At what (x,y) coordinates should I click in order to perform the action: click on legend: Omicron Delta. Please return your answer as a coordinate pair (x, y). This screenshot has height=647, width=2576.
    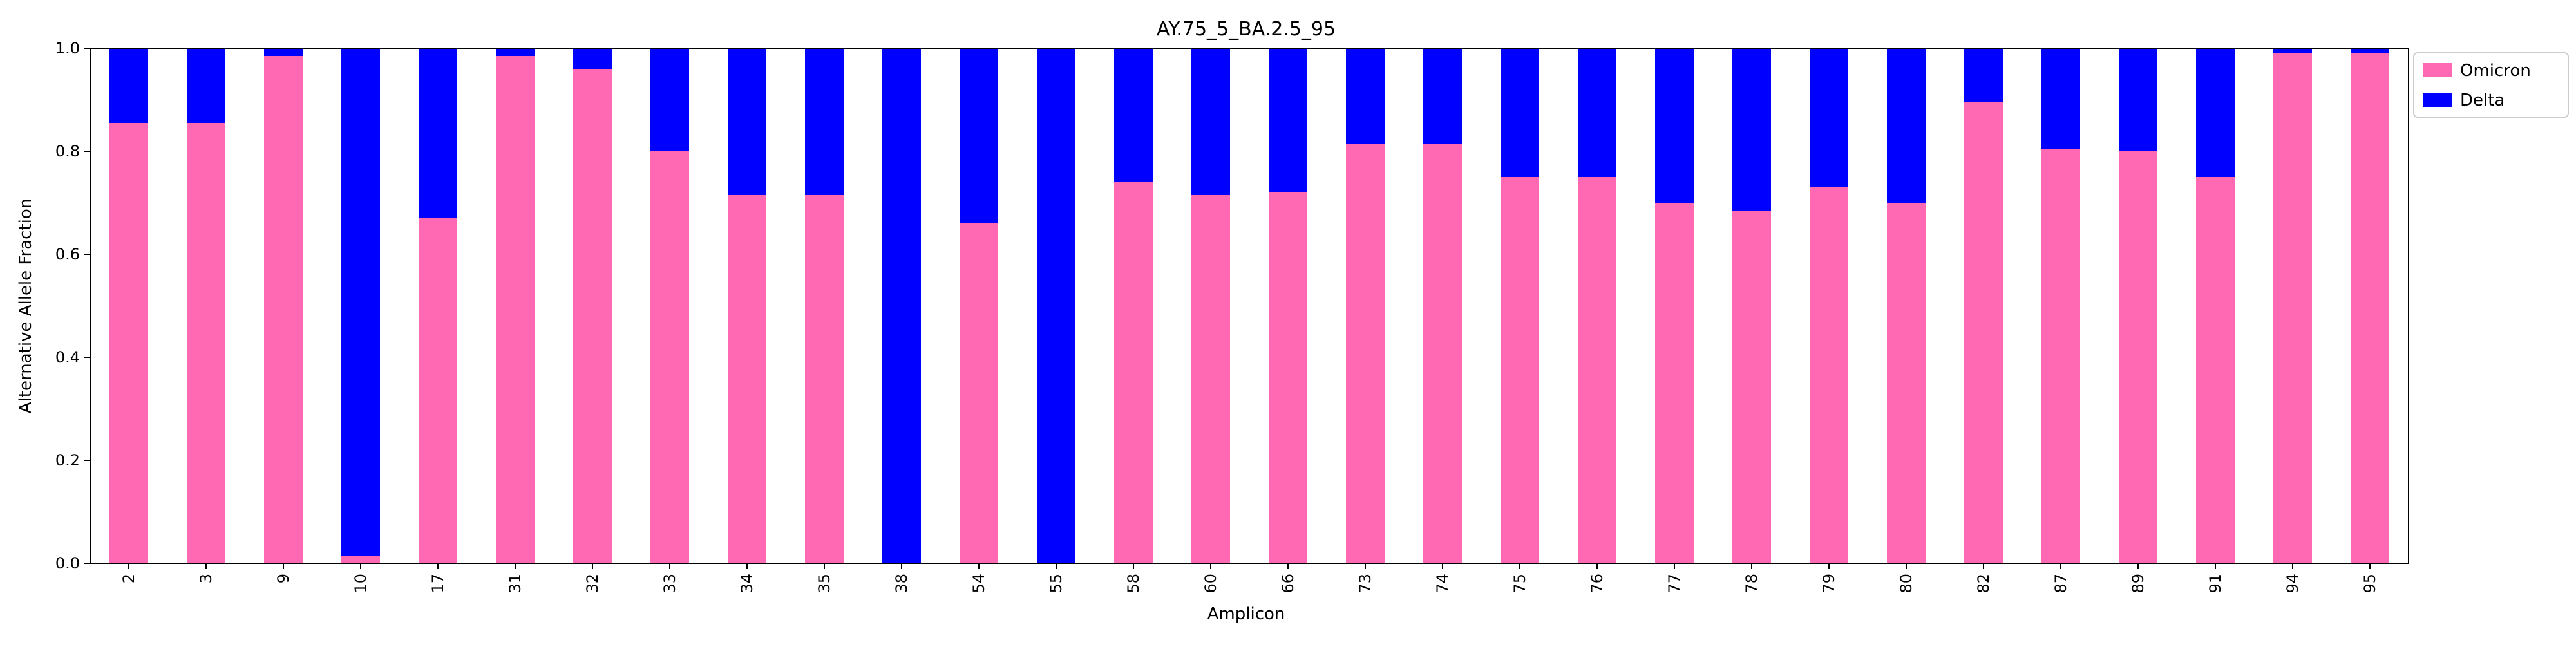
    Looking at the image, I should click on (2491, 85).